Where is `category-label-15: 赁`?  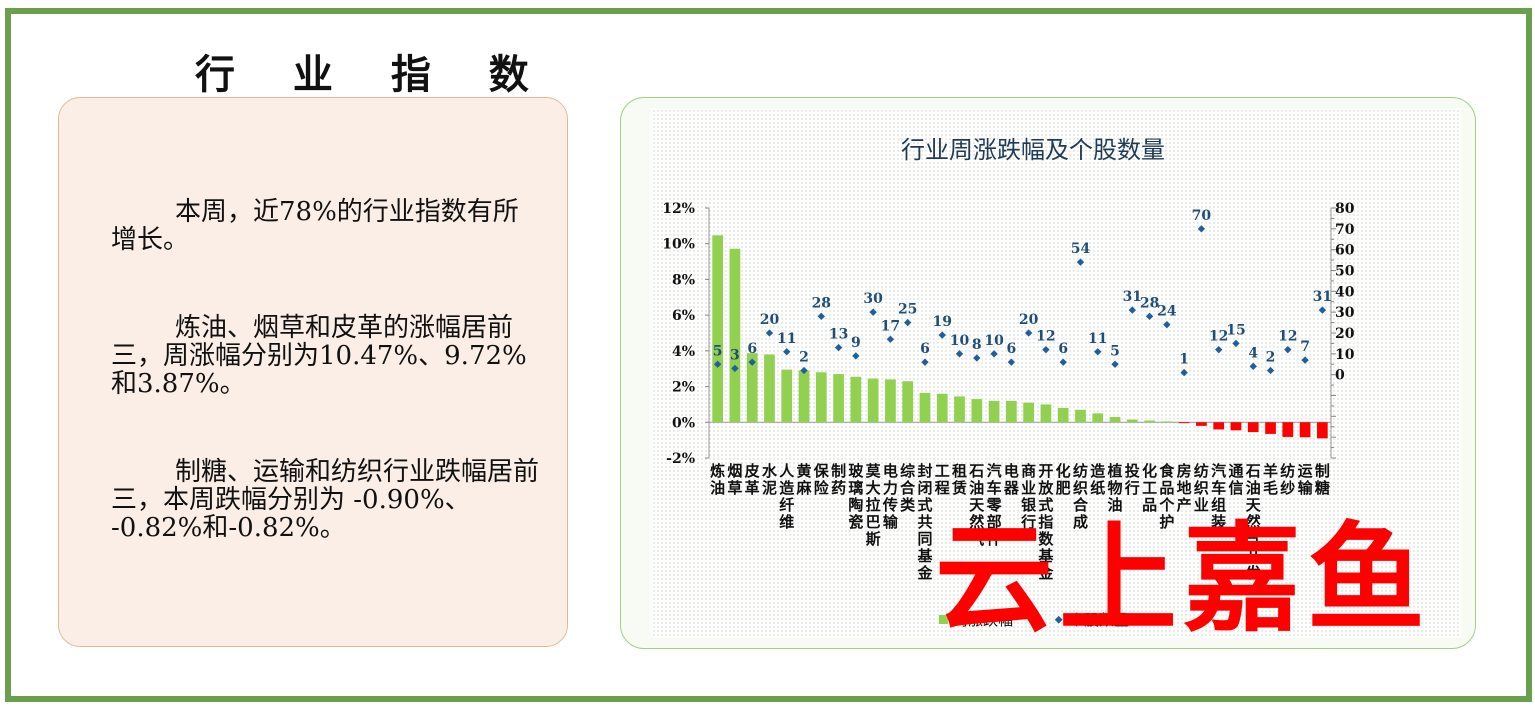
category-label-15: 赁 is located at coordinates (959, 488).